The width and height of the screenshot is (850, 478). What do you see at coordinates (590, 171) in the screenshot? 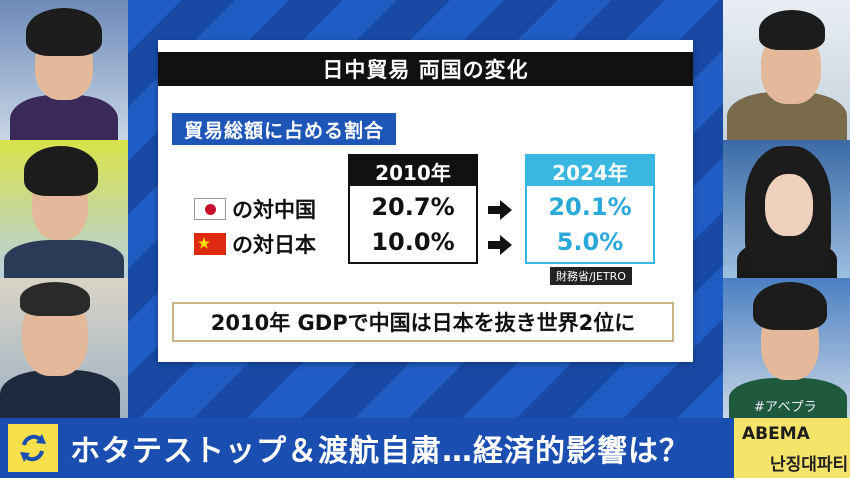
I see `column-header-2024: 2024年` at bounding box center [590, 171].